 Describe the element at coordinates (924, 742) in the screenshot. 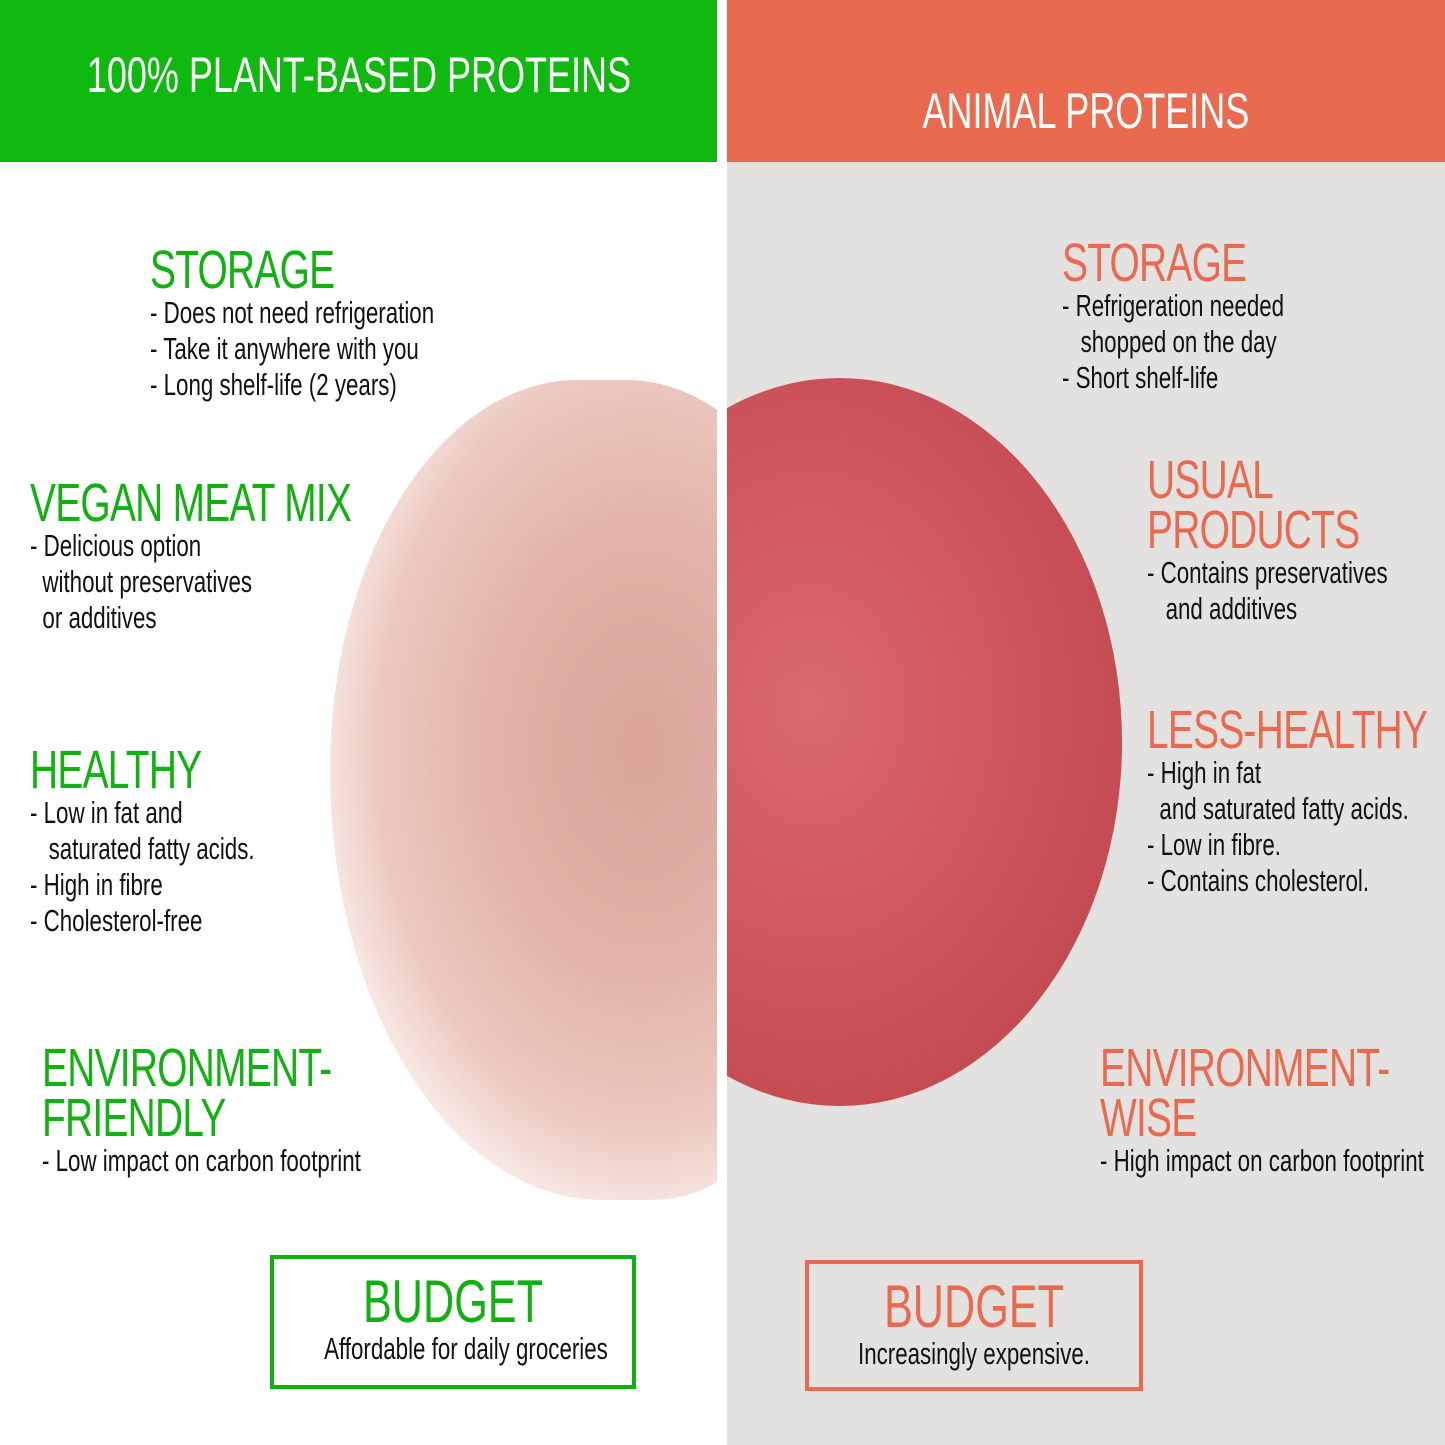

I see `meat-patty-image` at that location.